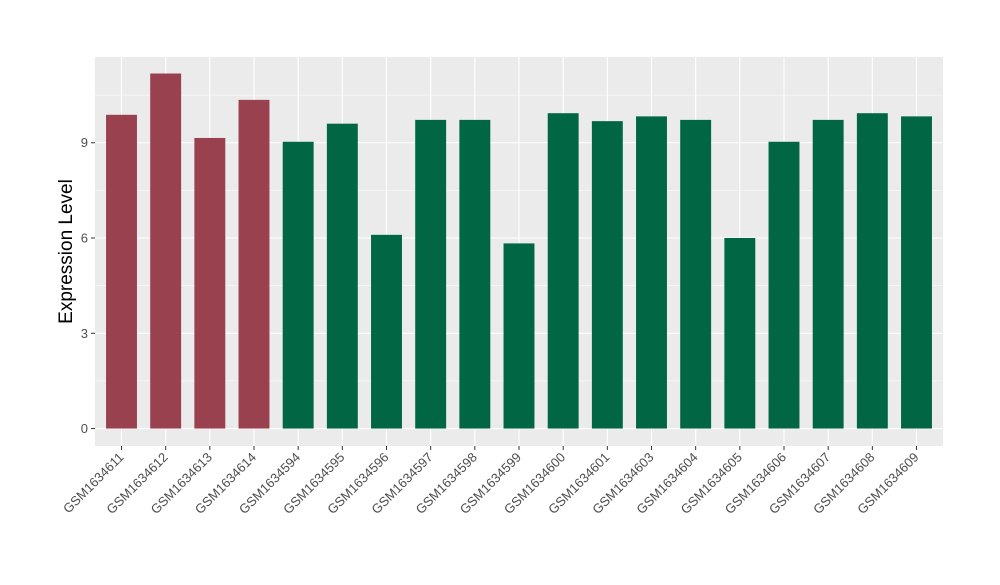  Describe the element at coordinates (84, 428) in the screenshot. I see `y-tick-label: 0` at that location.